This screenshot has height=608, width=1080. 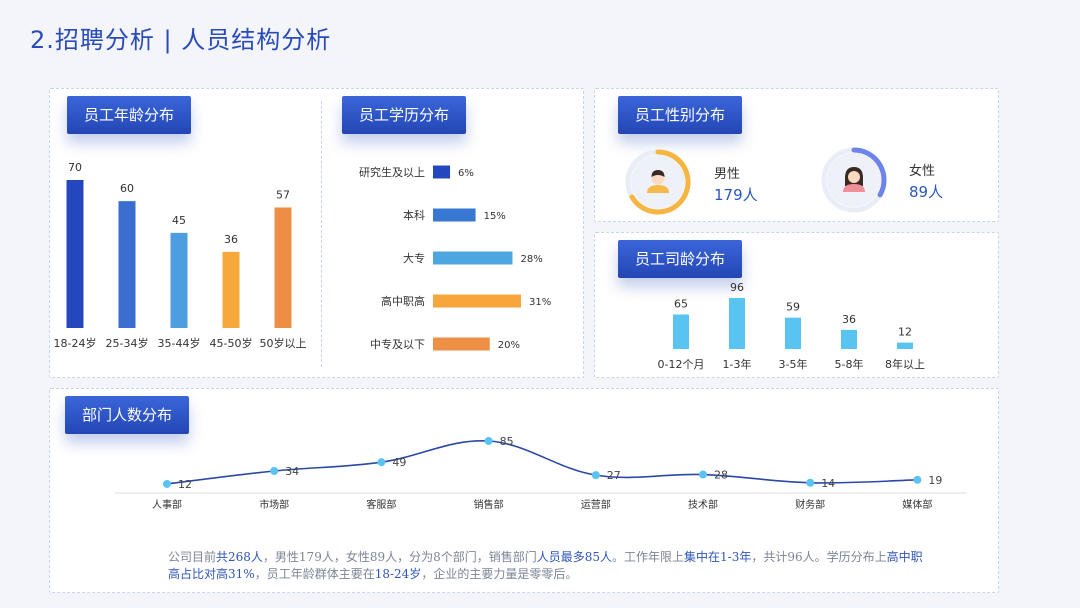 I want to click on tenure-value-label: 12, so click(x=905, y=332).